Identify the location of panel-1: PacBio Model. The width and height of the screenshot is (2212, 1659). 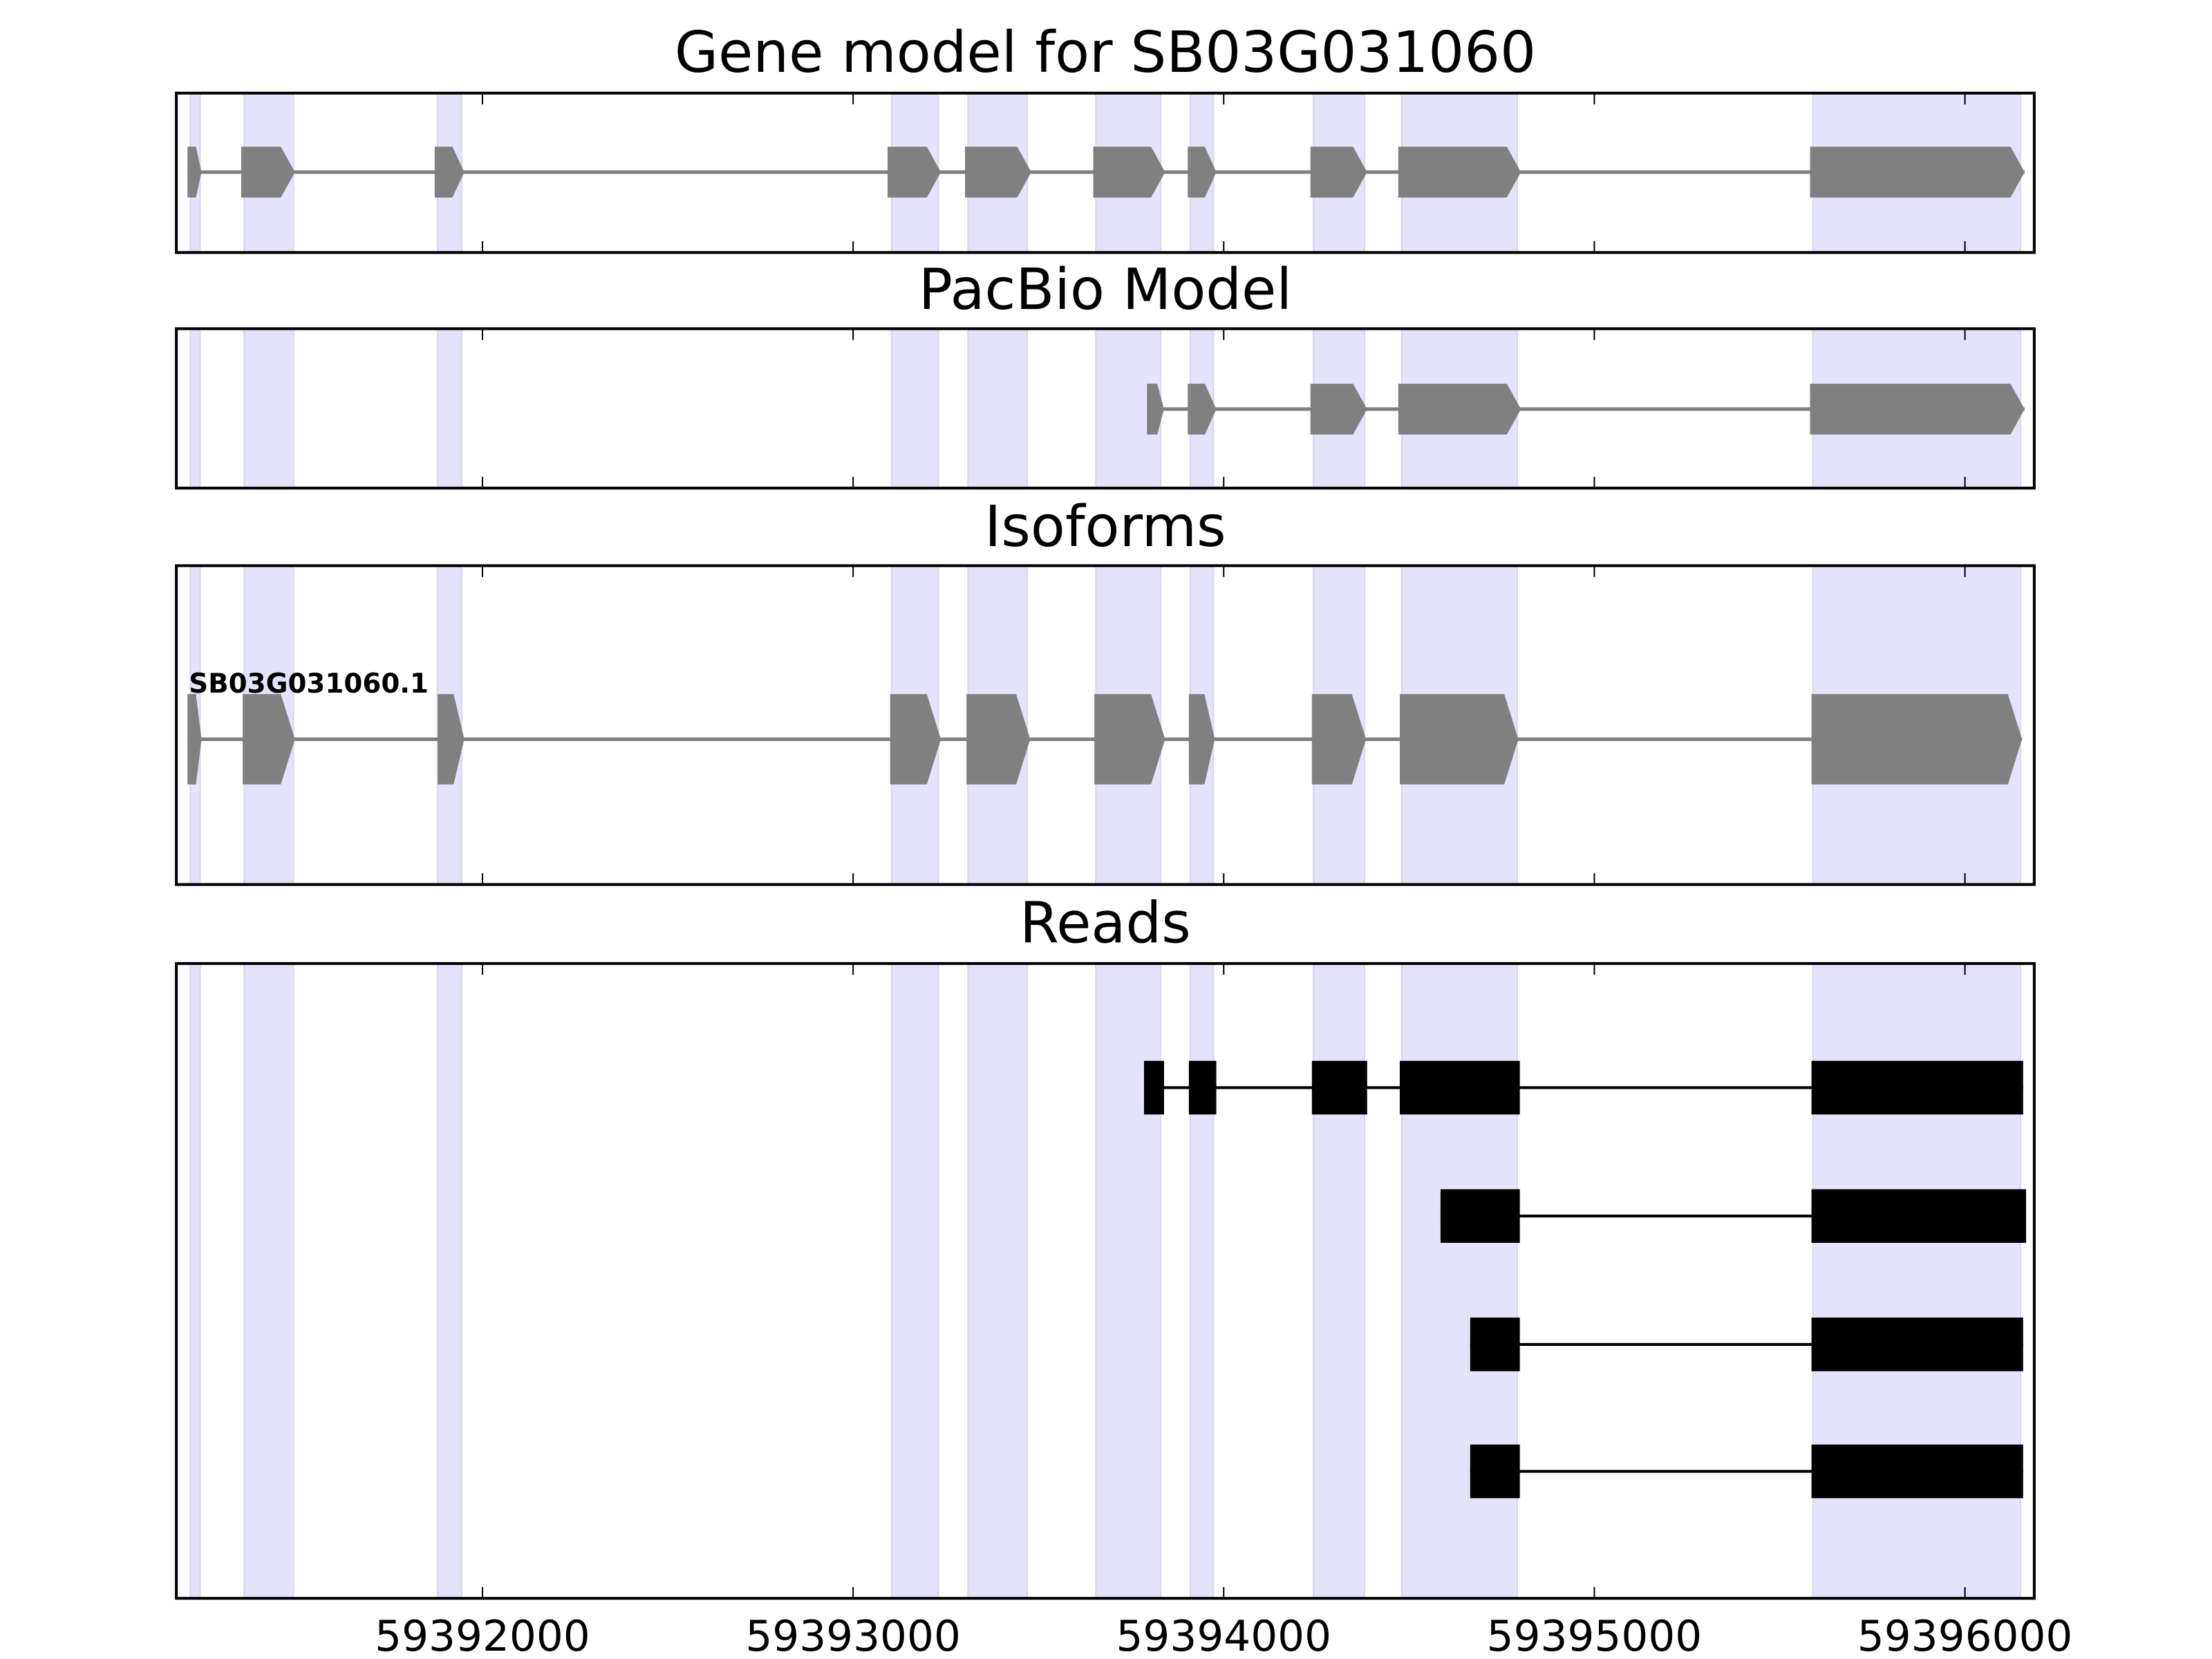
(1105, 373).